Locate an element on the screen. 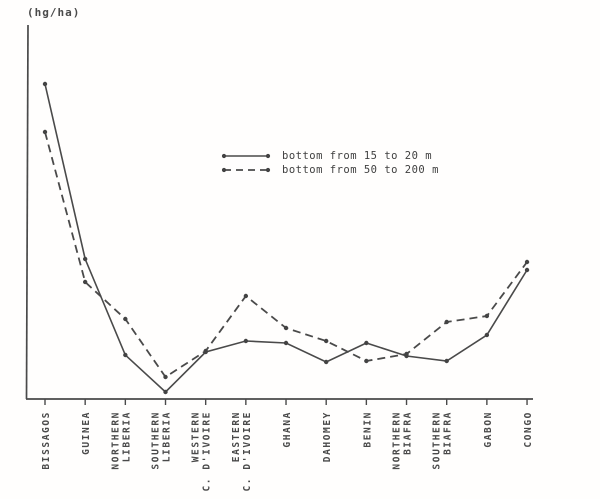  legend-label-solid: bottom from 15 to 20 m is located at coordinates (357, 156).